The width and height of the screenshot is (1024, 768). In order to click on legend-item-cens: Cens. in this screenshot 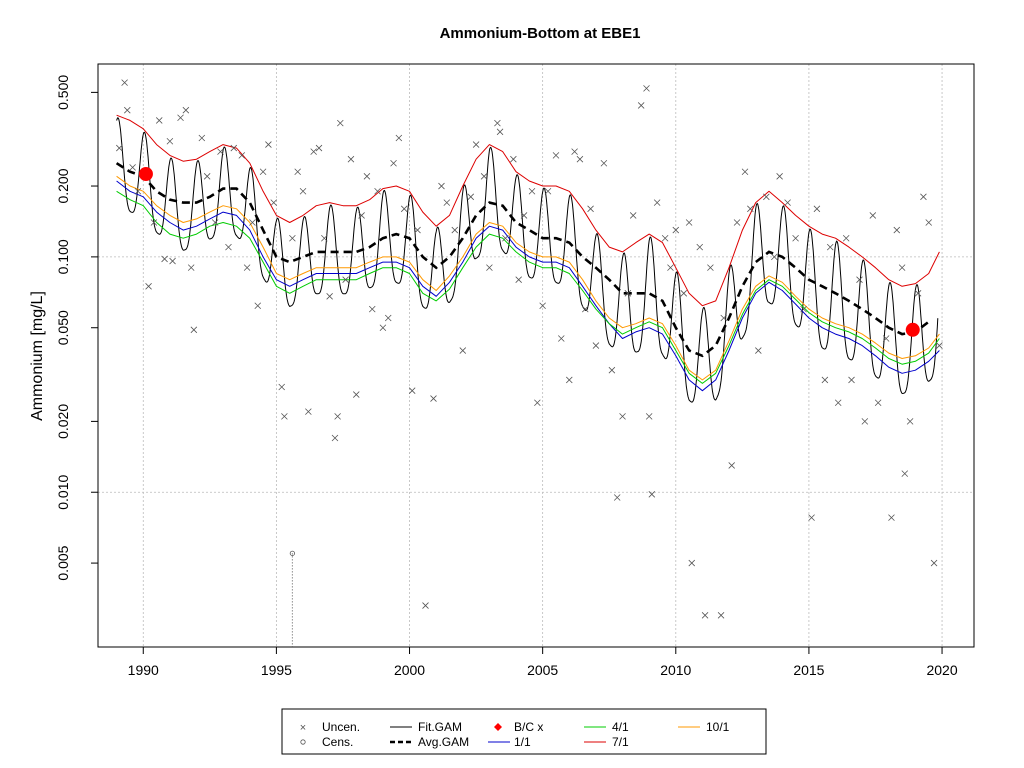, I will do `click(326, 742)`.